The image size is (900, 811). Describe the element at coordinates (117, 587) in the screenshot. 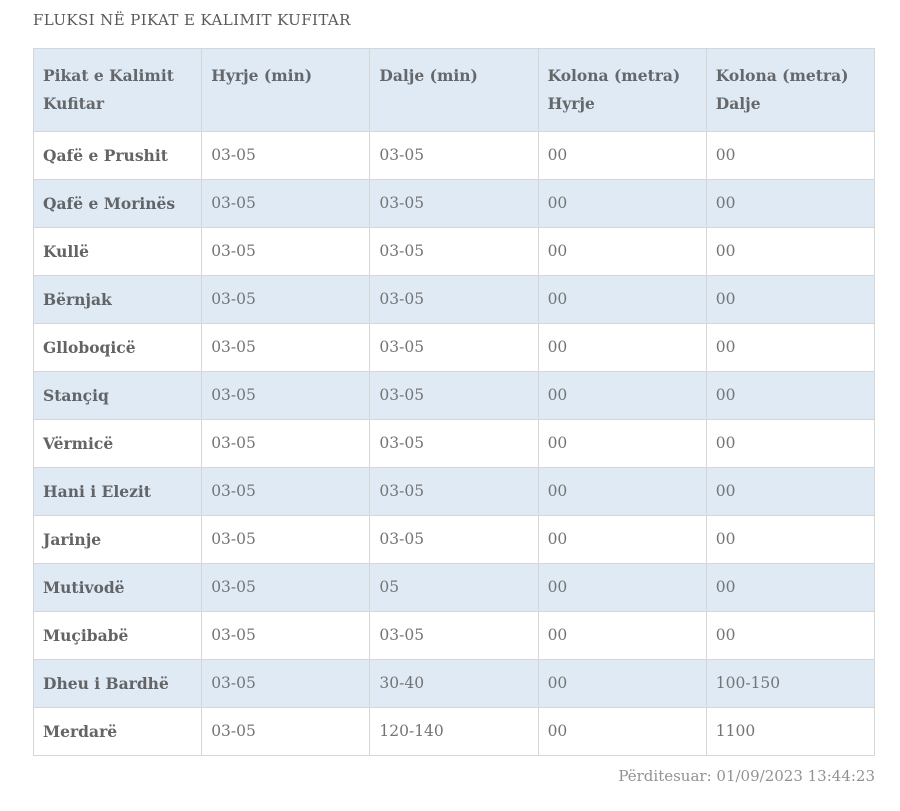

I see `crossing-name-cell: Mutivodë` at that location.